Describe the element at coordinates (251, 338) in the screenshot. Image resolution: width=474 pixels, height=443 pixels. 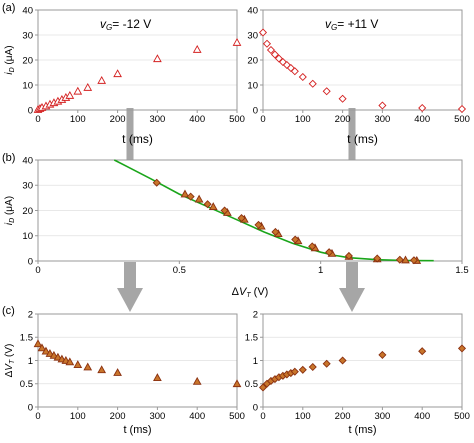
I see `c_right-ytick-label-3: 1.5` at that location.